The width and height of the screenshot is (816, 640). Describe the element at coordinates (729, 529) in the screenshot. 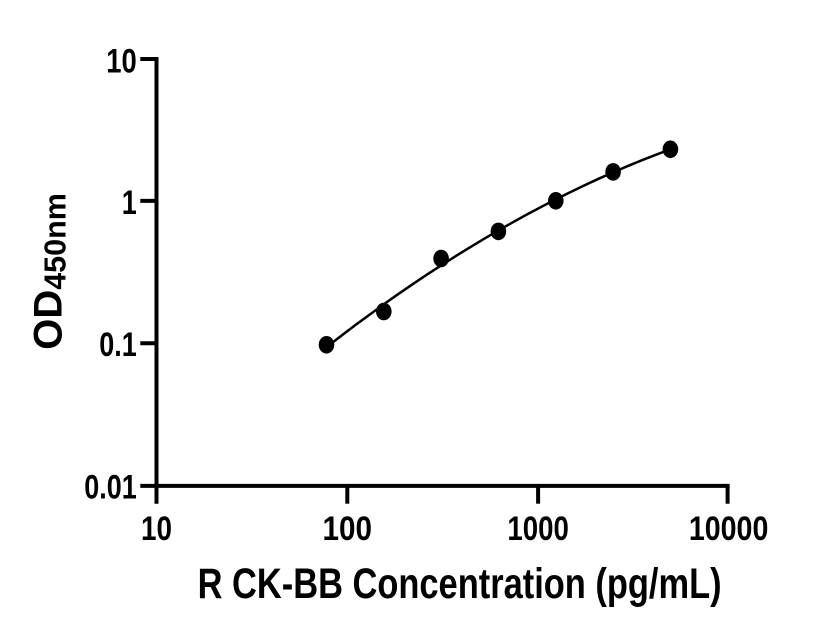

I see `svg-text: 10000` at that location.